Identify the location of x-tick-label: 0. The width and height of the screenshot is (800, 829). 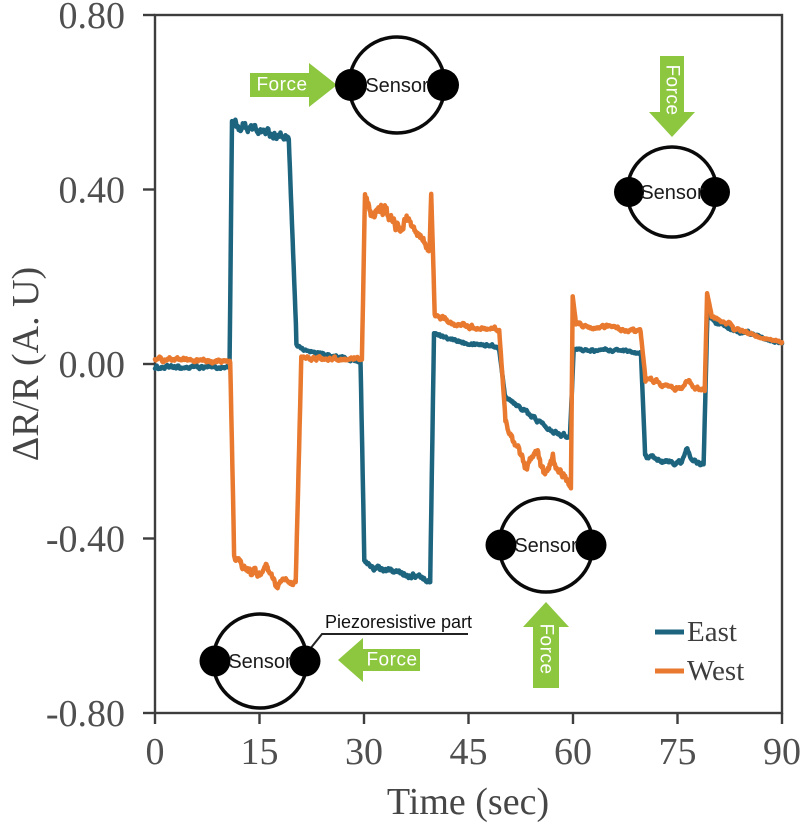
(155, 752).